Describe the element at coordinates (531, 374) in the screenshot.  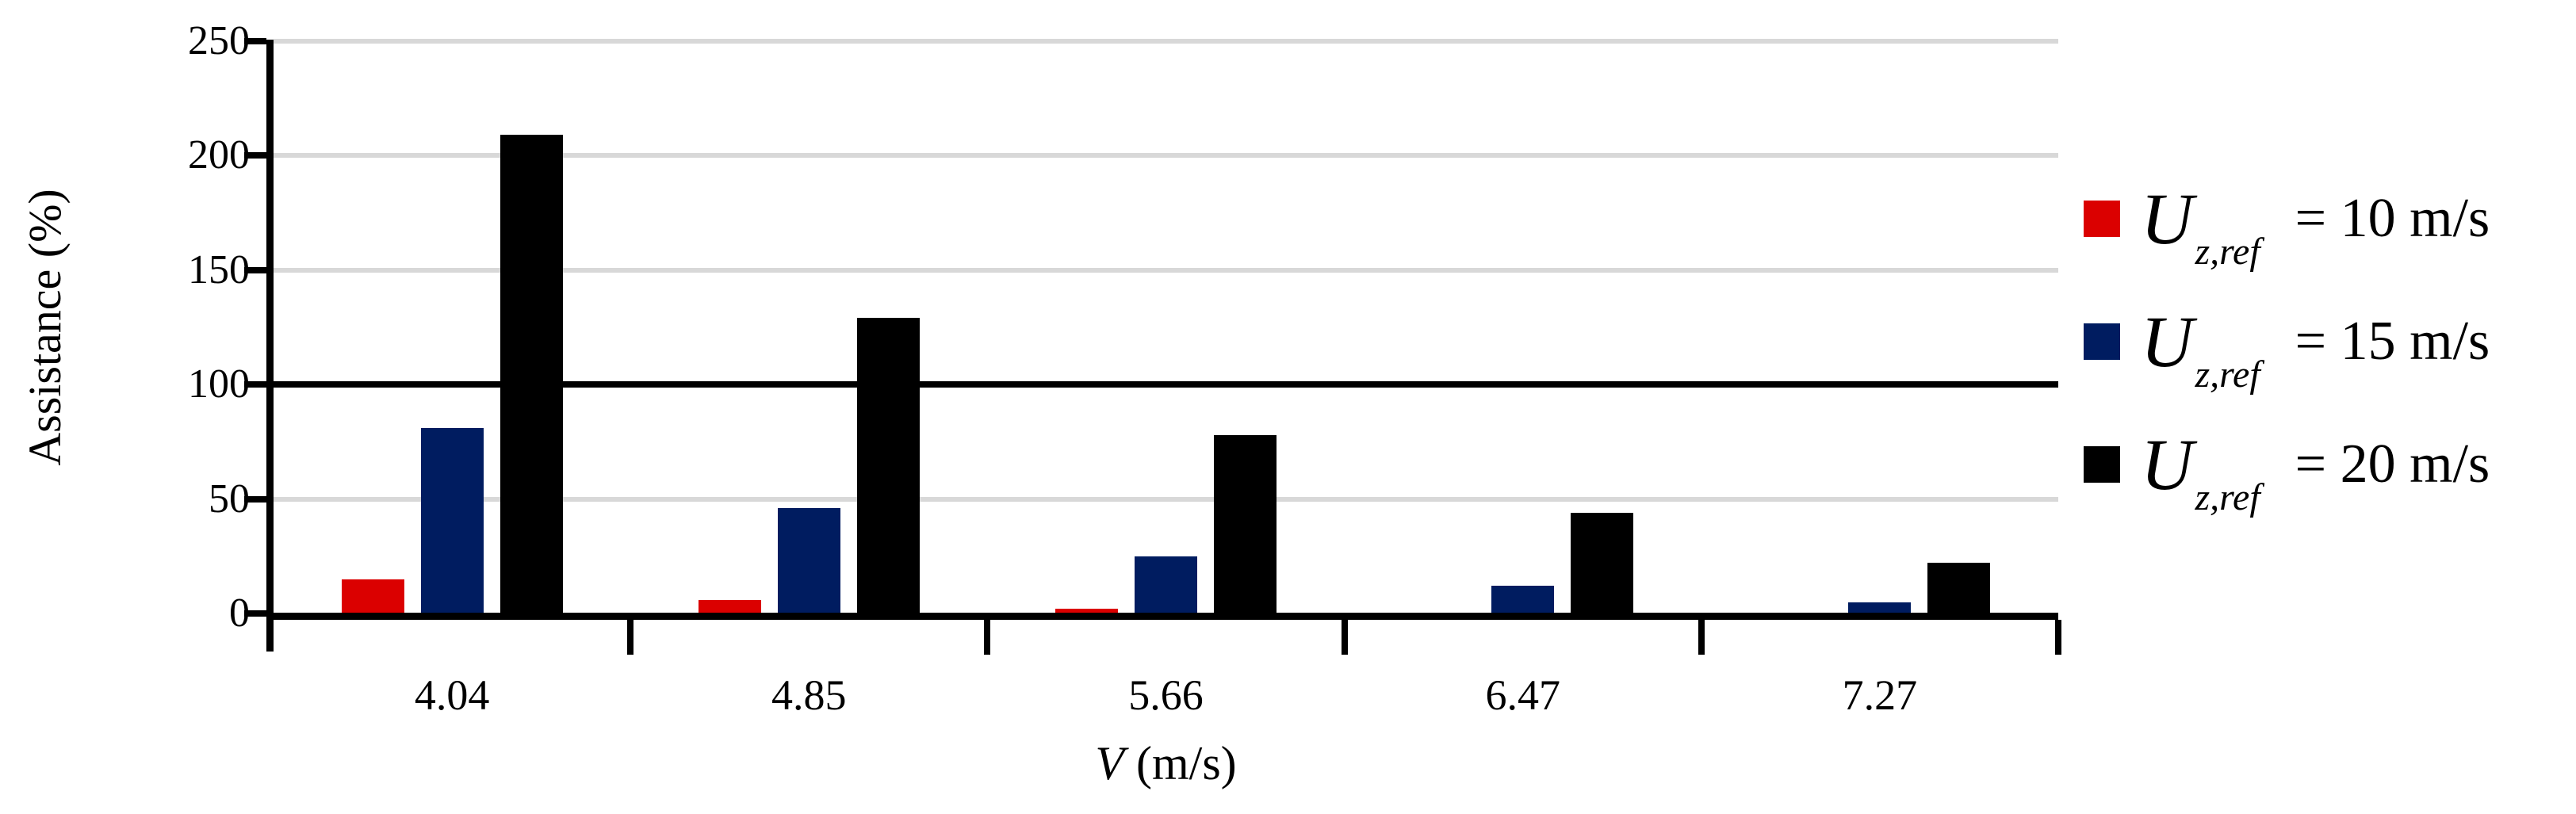
I see `bar-series3-cat1` at that location.